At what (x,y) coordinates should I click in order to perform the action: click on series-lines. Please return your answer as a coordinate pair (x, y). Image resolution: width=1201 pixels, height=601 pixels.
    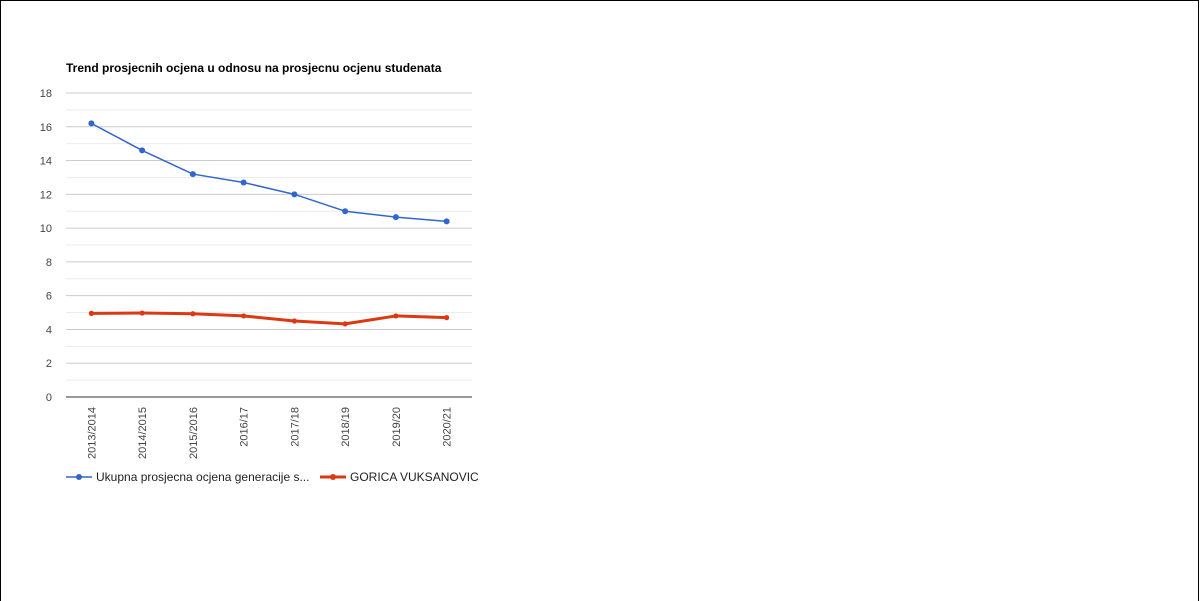
    Looking at the image, I should click on (269, 223).